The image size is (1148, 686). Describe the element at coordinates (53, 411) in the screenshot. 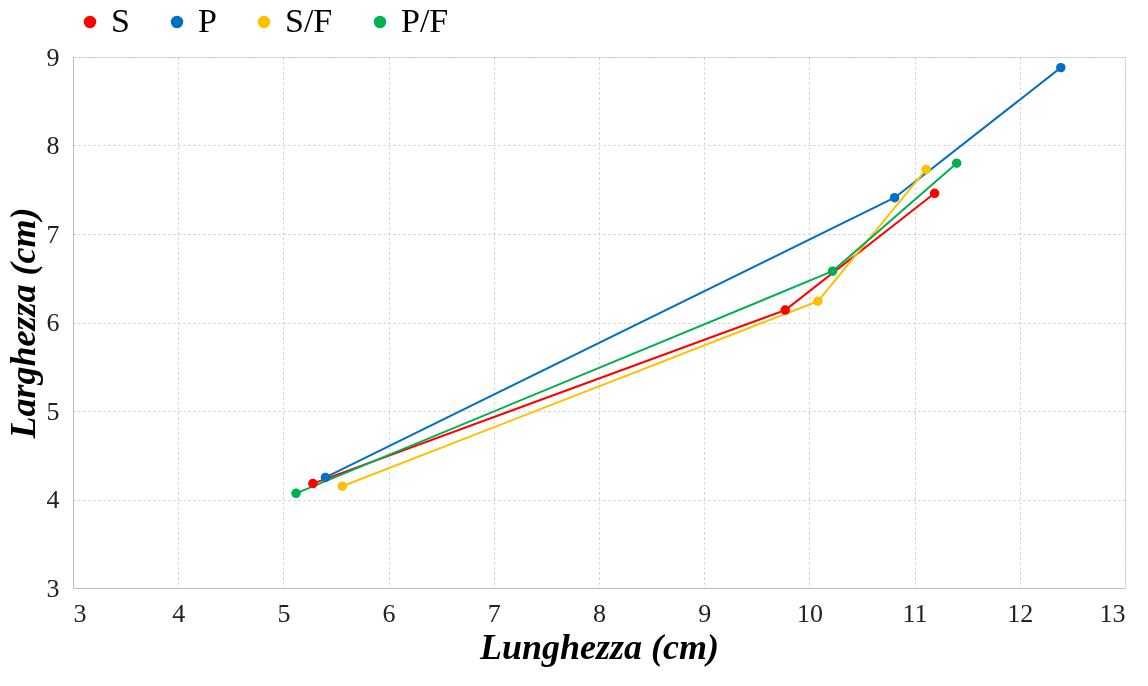

I see `y-tick-label: 5` at that location.